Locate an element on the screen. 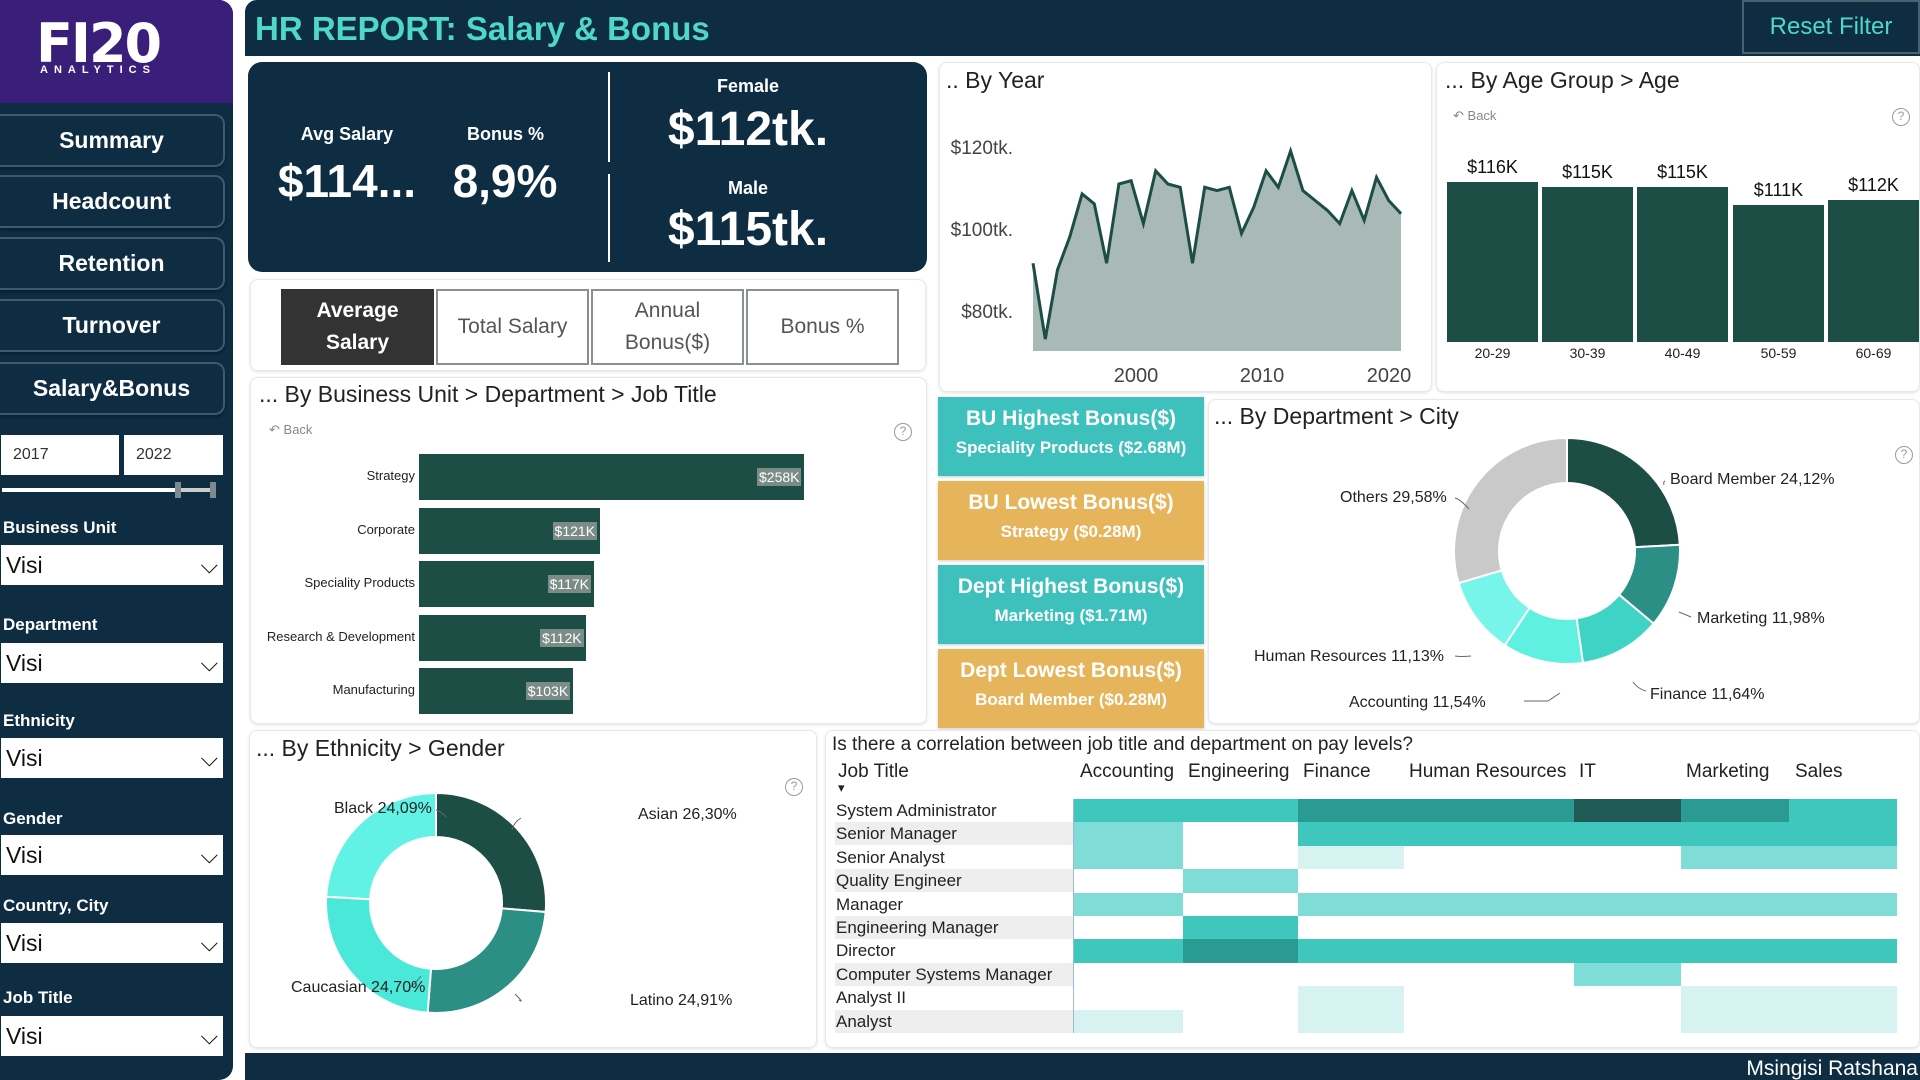 Image resolution: width=1920 pixels, height=1080 pixels. reset-filter-button: Reset Filter is located at coordinates (1831, 27).